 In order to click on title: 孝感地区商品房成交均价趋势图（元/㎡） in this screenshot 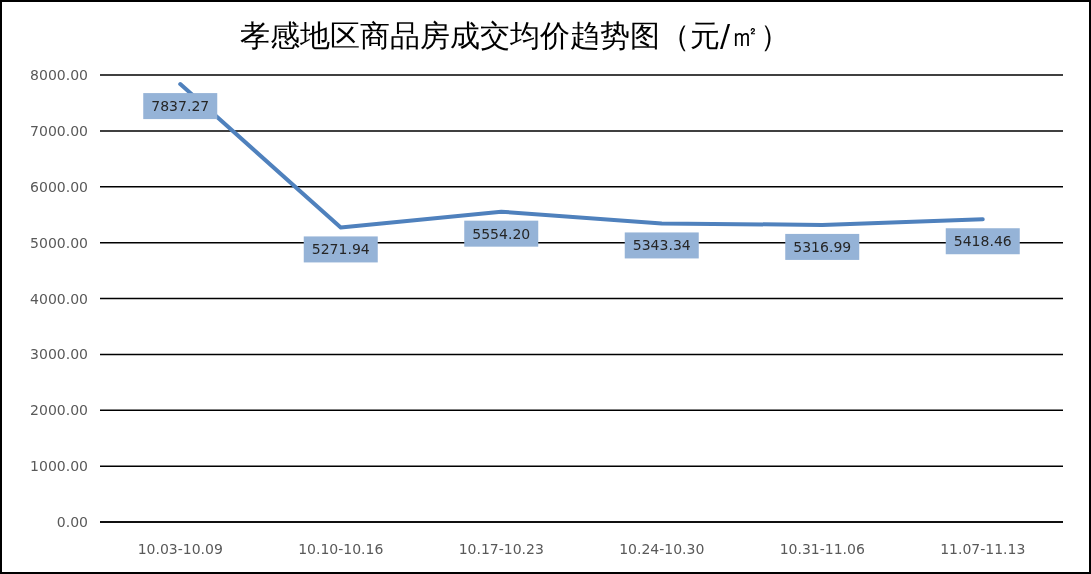, I will do `click(515, 35)`.